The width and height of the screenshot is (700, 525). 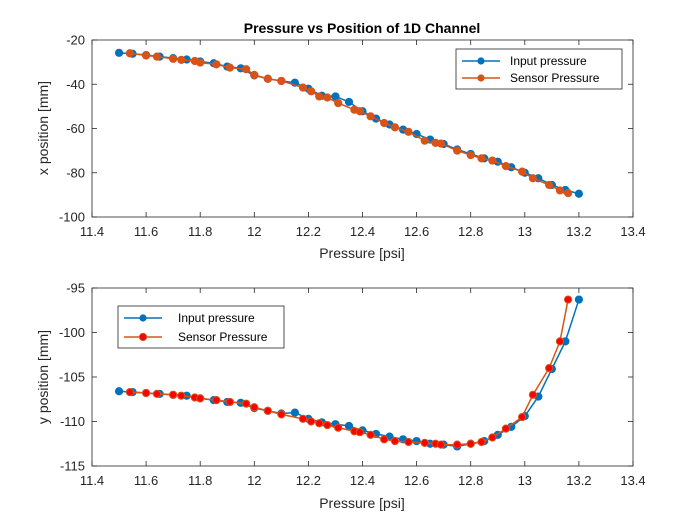 I want to click on bottom-y-tick-label: -100, so click(x=72, y=332).